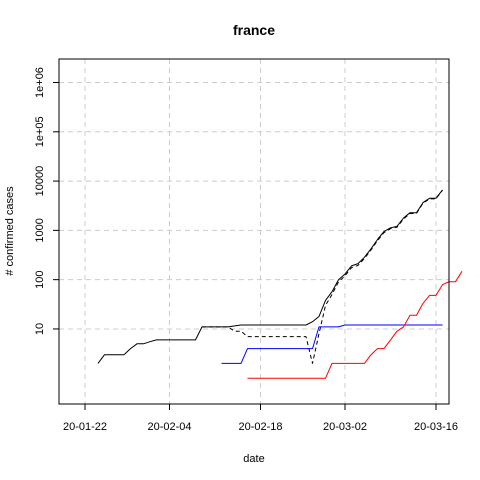 The width and height of the screenshot is (480, 480). I want to click on x-tick-label: 20-03-02, so click(345, 427).